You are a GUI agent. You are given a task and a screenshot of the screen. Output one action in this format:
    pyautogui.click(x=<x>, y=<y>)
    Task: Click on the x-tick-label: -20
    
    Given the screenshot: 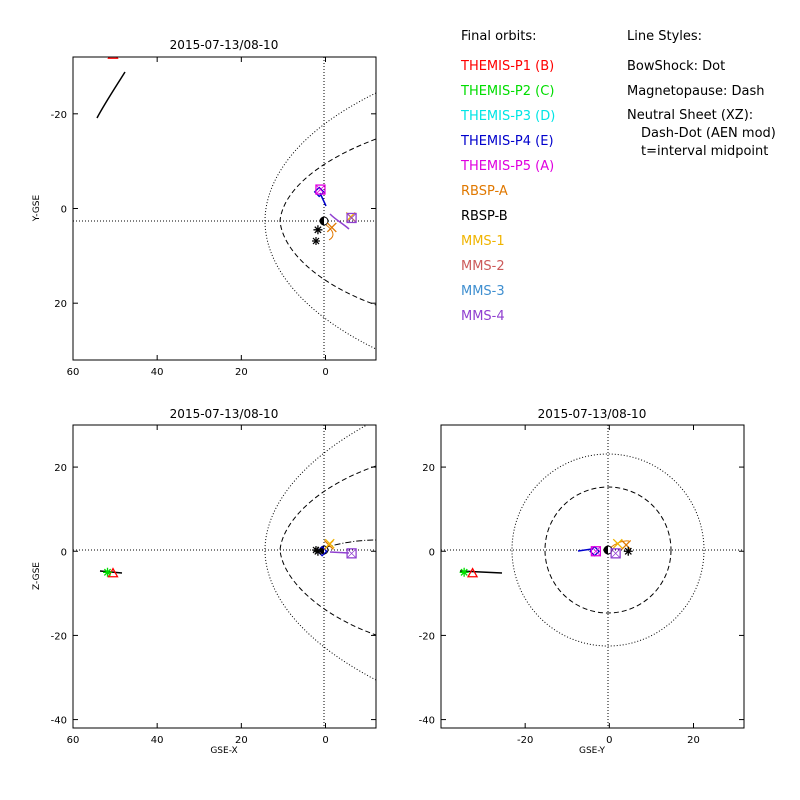 What is the action you would take?
    pyautogui.click(x=525, y=740)
    